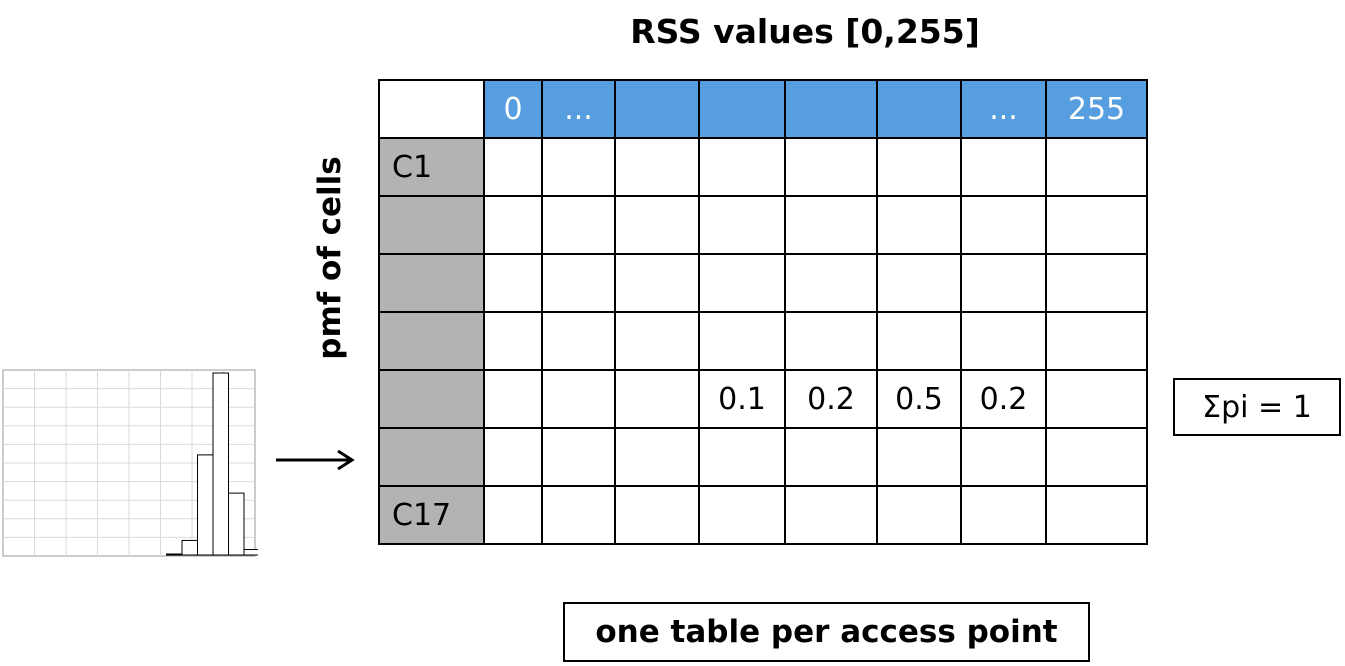 The height and width of the screenshot is (666, 1345). Describe the element at coordinates (513, 109) in the screenshot. I see `header-cell: 0` at that location.